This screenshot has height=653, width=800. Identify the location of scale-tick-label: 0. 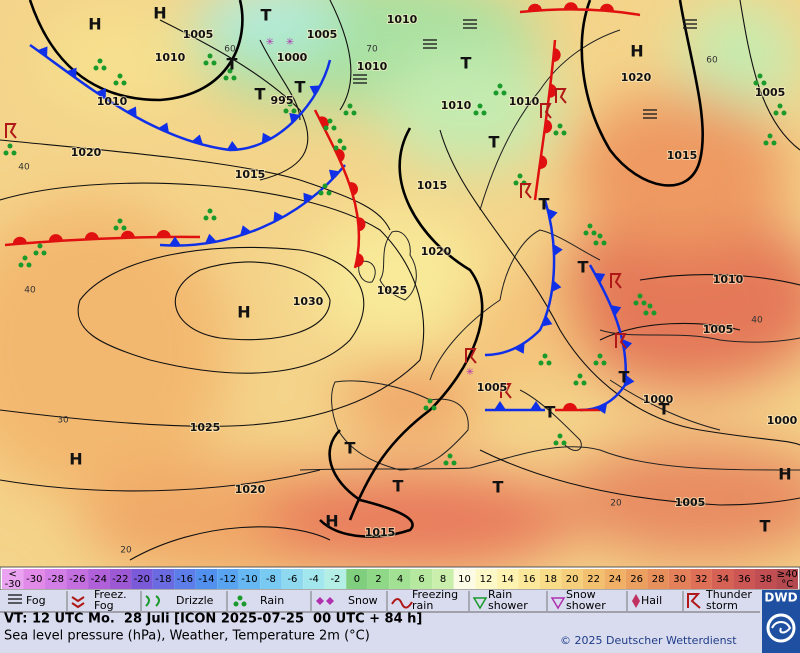
(357, 579).